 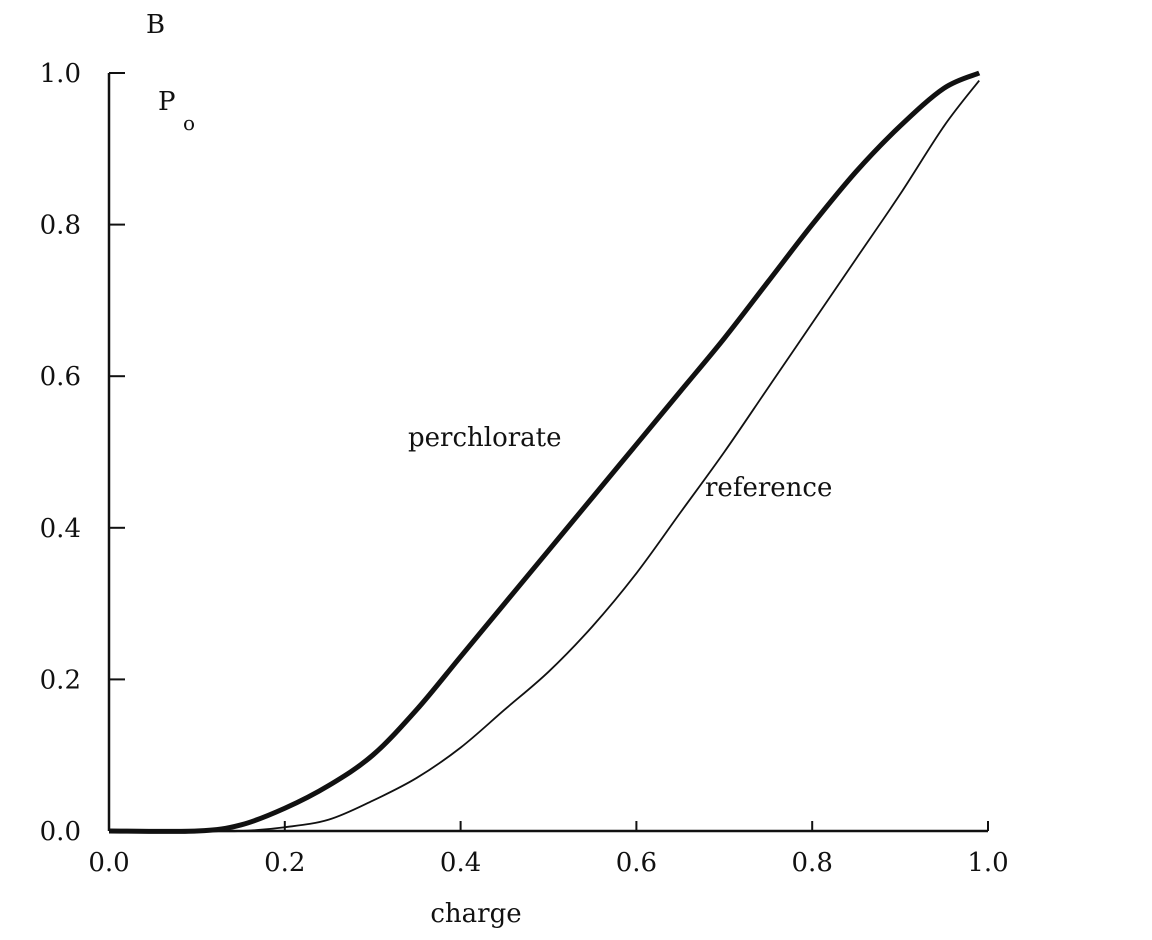 I want to click on x-axis-label: charge, so click(x=475, y=914).